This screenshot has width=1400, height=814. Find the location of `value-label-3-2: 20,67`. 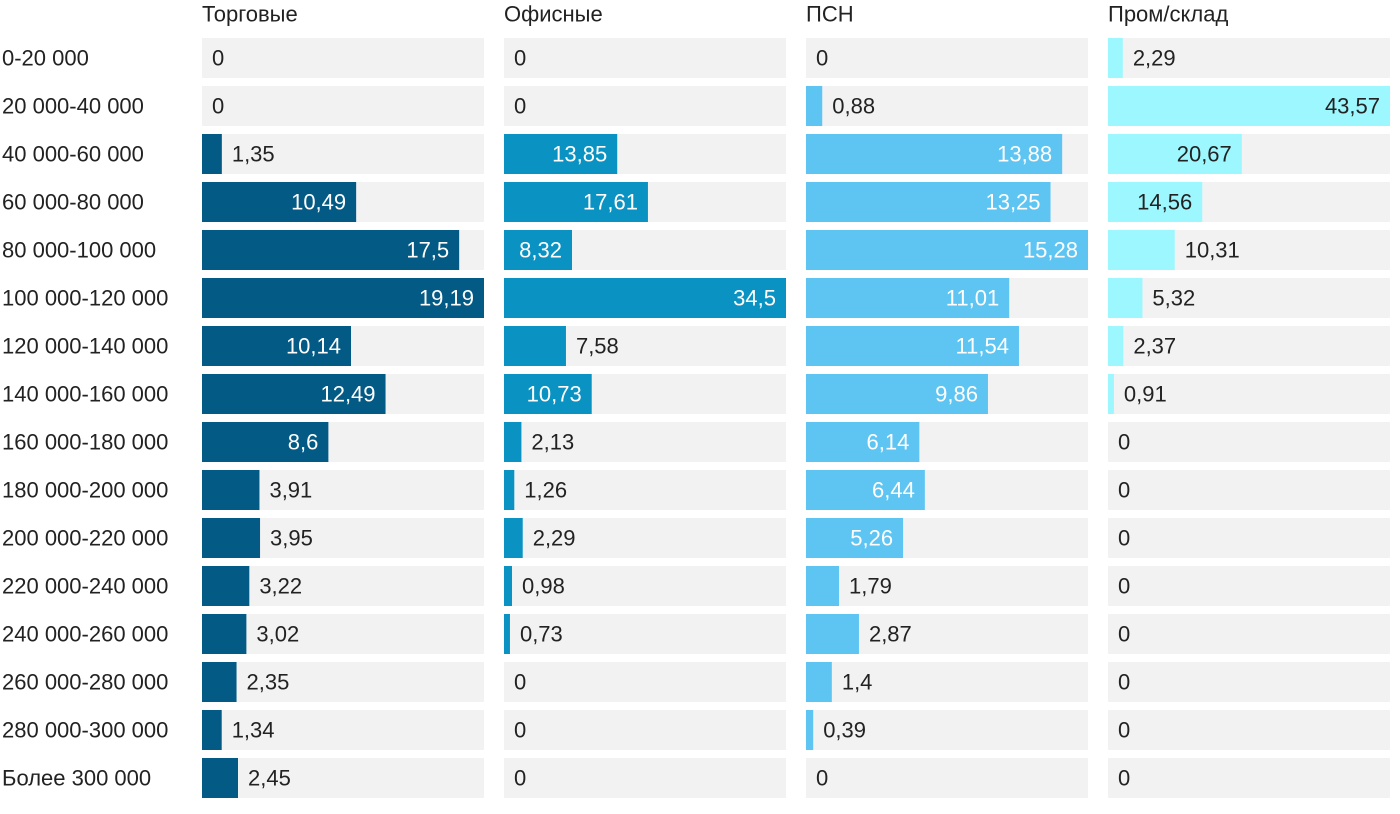

value-label-3-2: 20,67 is located at coordinates (1204, 154).